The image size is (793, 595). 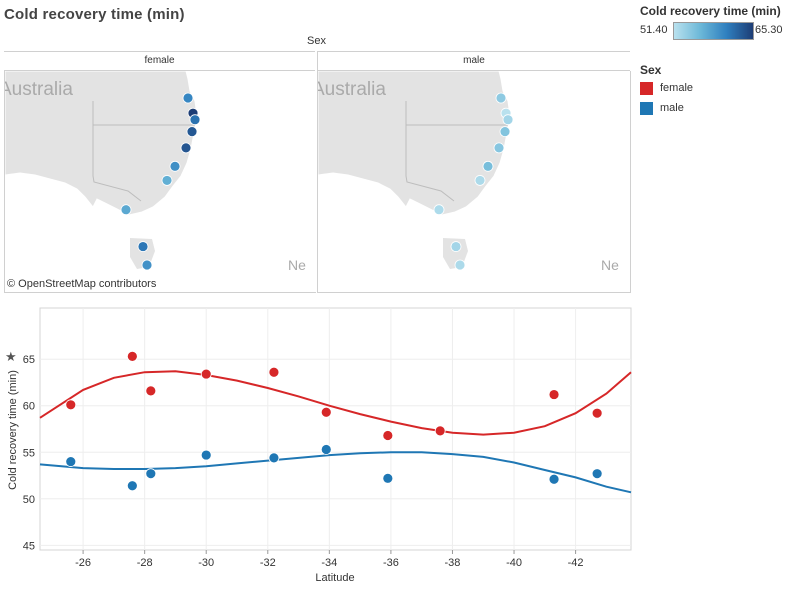 What do you see at coordinates (769, 30) in the screenshot?
I see `color-legend-max: 65.30` at bounding box center [769, 30].